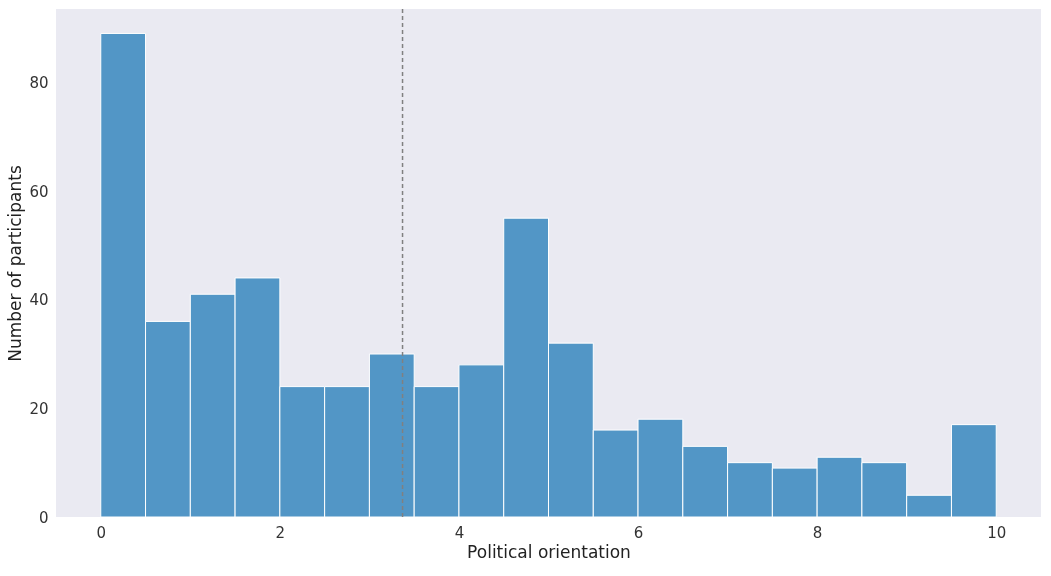  I want to click on x-tick-label: 2, so click(280, 532).